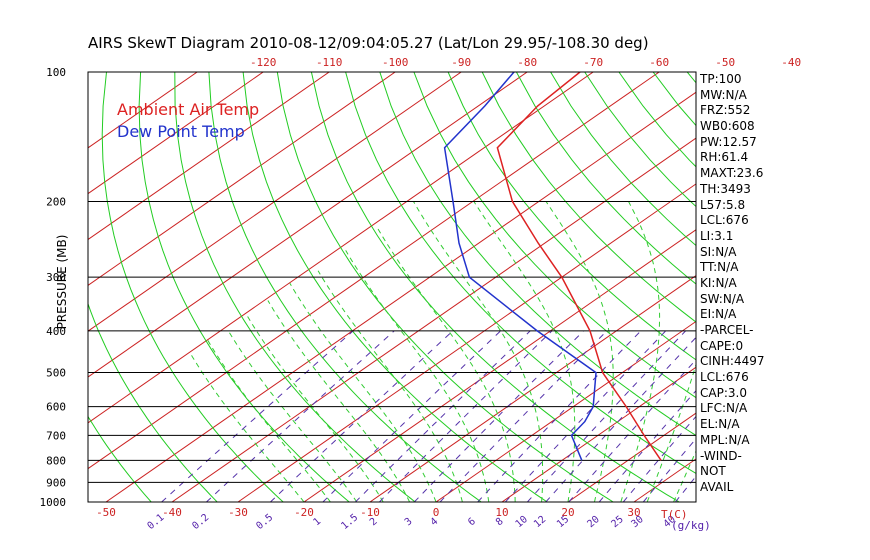 This screenshot has width=870, height=560. What do you see at coordinates (791, 62) in the screenshot?
I see `top-temp-tick-label: -40` at bounding box center [791, 62].